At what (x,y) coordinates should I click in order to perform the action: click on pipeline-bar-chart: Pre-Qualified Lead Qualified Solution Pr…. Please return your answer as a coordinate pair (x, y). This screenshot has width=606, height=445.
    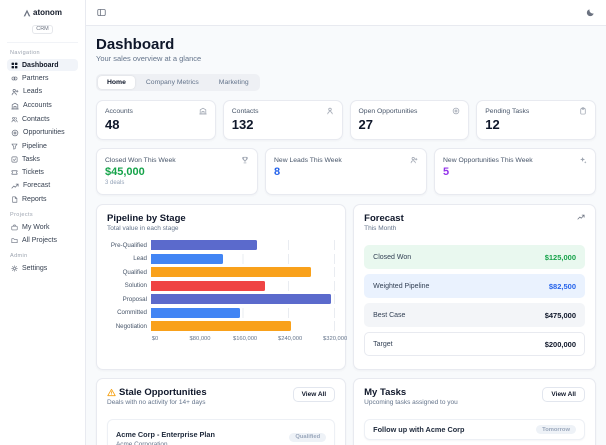
    Looking at the image, I should click on (221, 286).